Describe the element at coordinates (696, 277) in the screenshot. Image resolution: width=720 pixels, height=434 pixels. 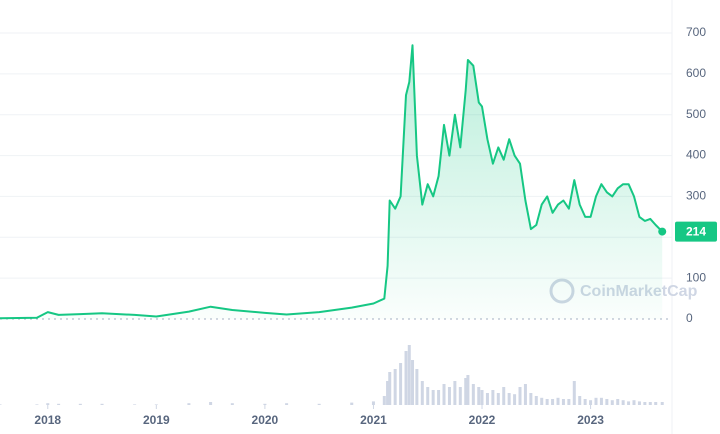
I see `y-tick-label: 100` at that location.